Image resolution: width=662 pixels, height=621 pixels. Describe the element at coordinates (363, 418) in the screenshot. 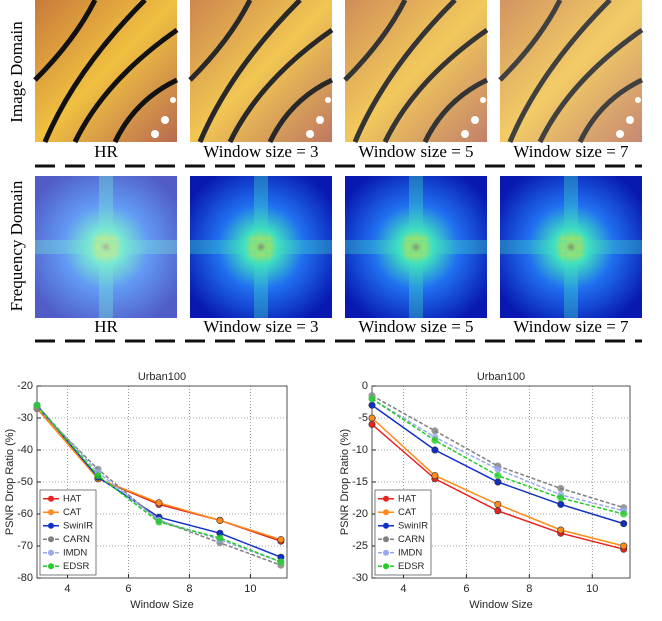

I see `y-tick-label: -5` at that location.